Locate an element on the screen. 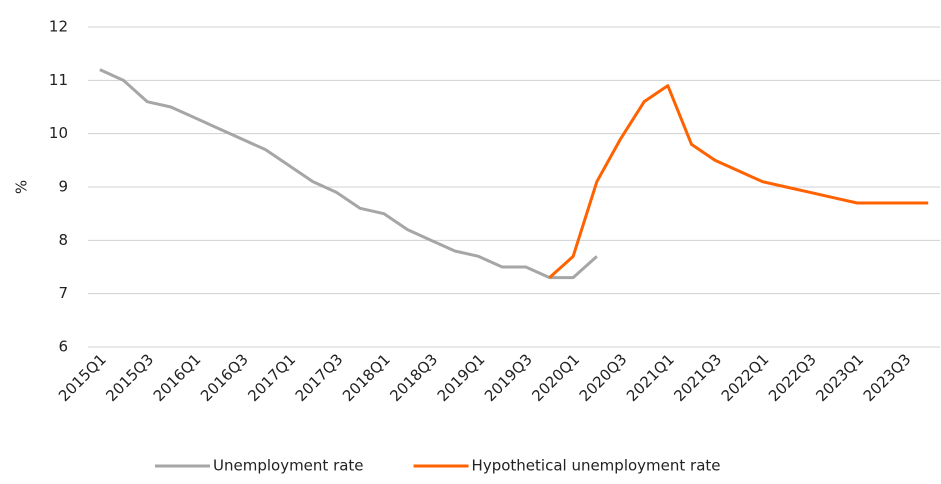  x-tick-label: 2021Q1 is located at coordinates (650, 377).